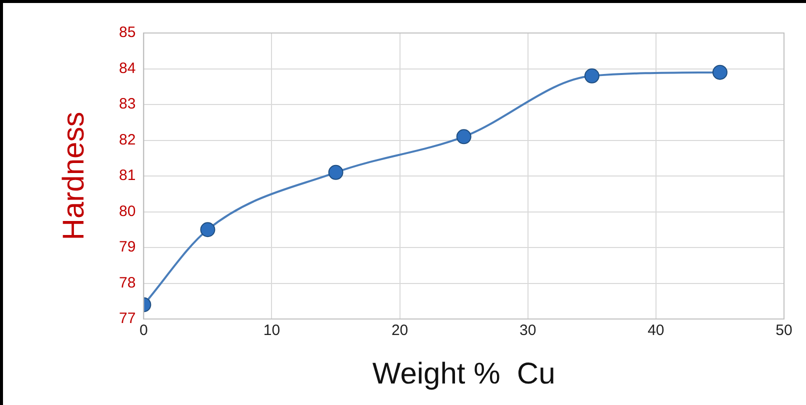  I want to click on x-tick-label: 30, so click(528, 331).